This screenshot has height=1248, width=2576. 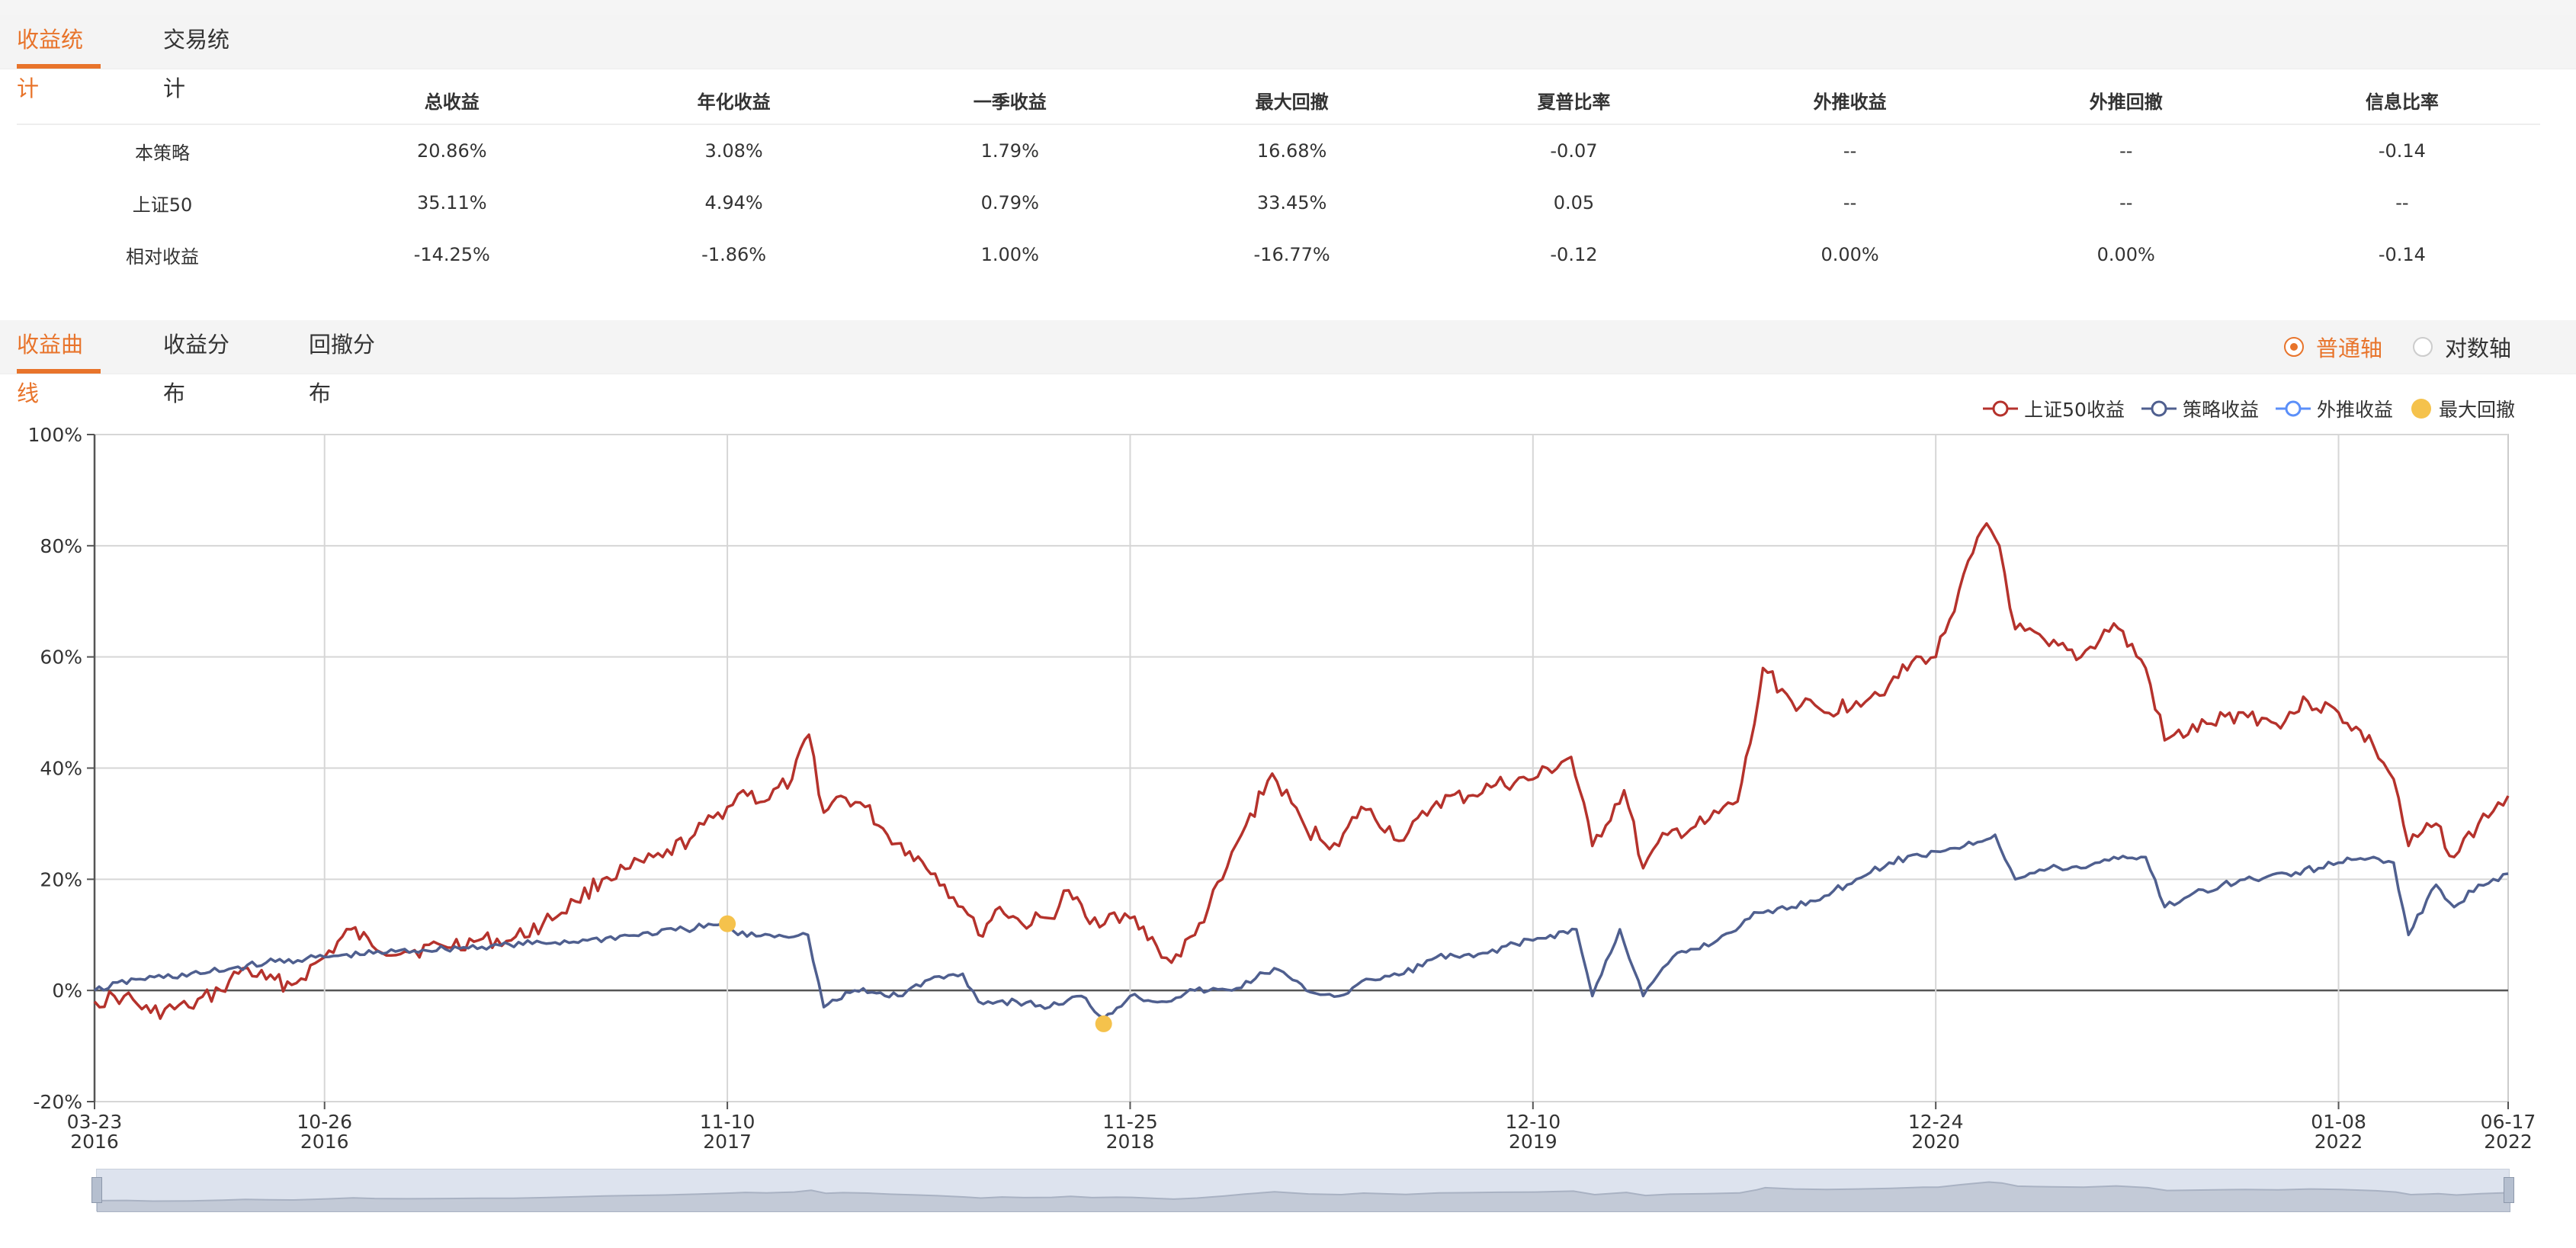 What do you see at coordinates (95, 1122) in the screenshot?
I see `x-tick-label: 03-23` at bounding box center [95, 1122].